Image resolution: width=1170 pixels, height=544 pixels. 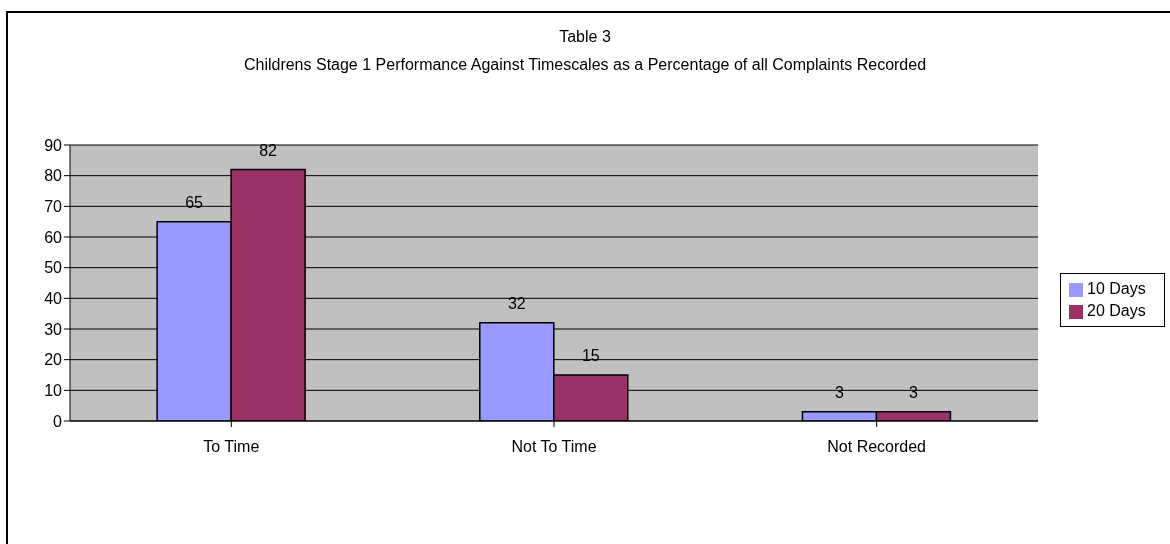 I want to click on y-tick-label: 70, so click(x=53, y=207).